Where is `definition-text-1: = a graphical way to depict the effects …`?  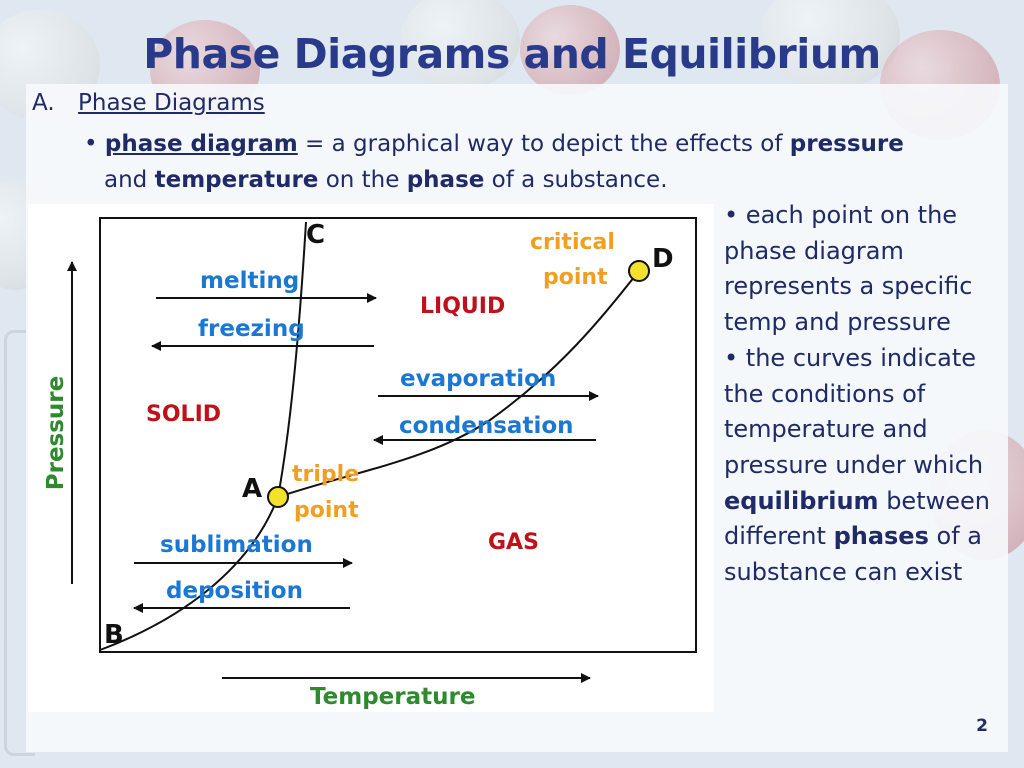 definition-text-1: = a graphical way to depict the effects … is located at coordinates (543, 144).